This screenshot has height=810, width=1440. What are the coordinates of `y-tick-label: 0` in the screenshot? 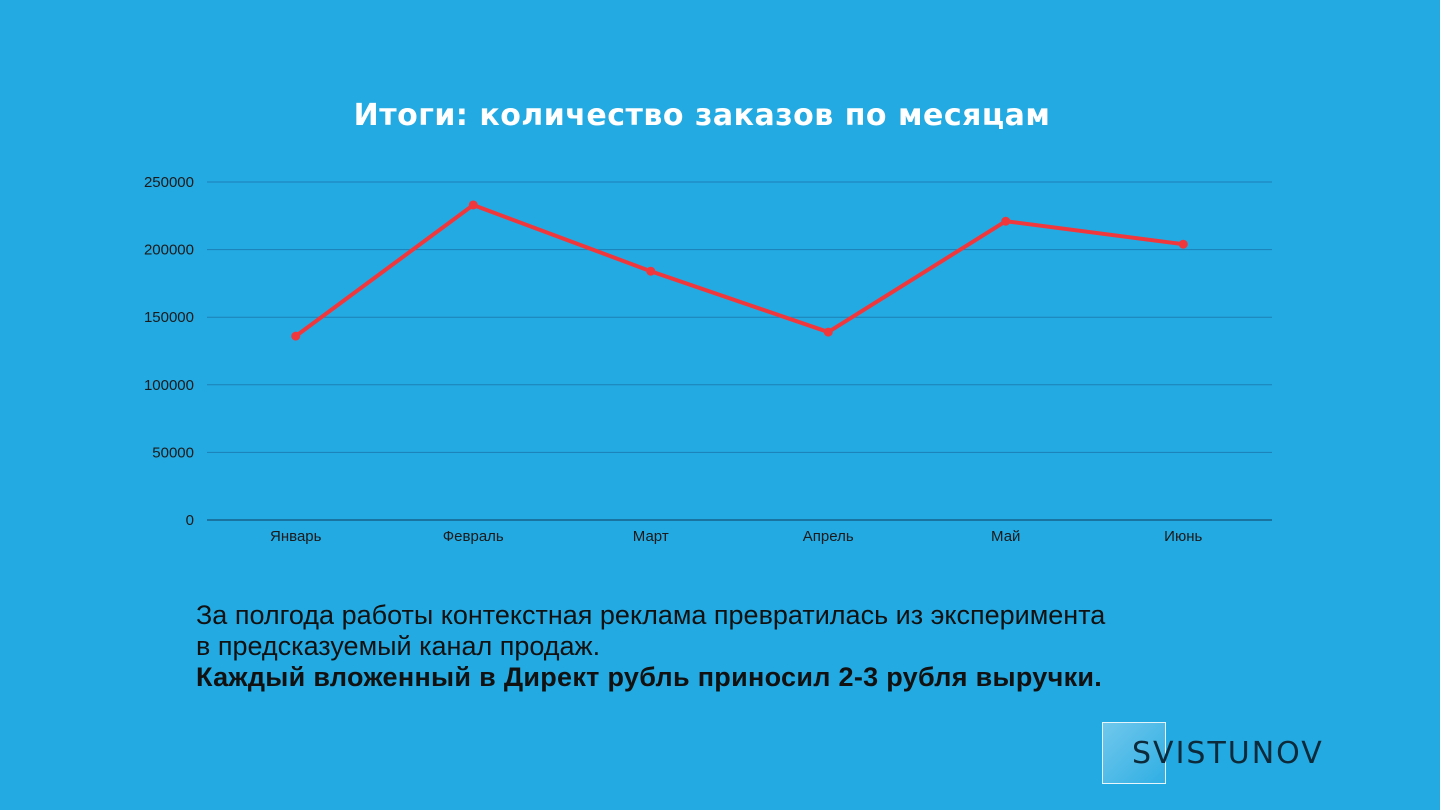 It's located at (190, 520).